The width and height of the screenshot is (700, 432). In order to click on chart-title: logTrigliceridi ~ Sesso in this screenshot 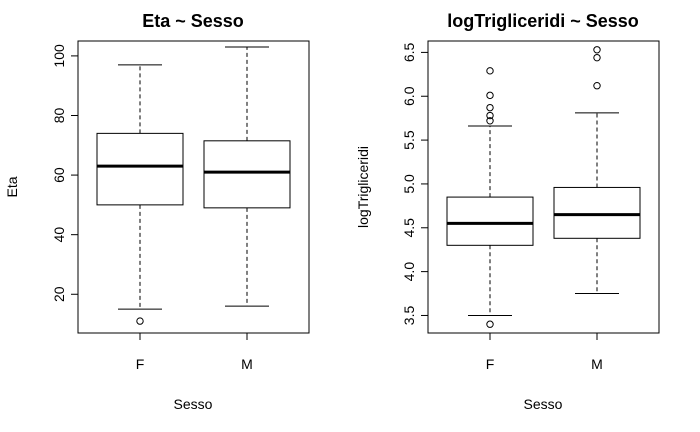, I will do `click(543, 21)`.